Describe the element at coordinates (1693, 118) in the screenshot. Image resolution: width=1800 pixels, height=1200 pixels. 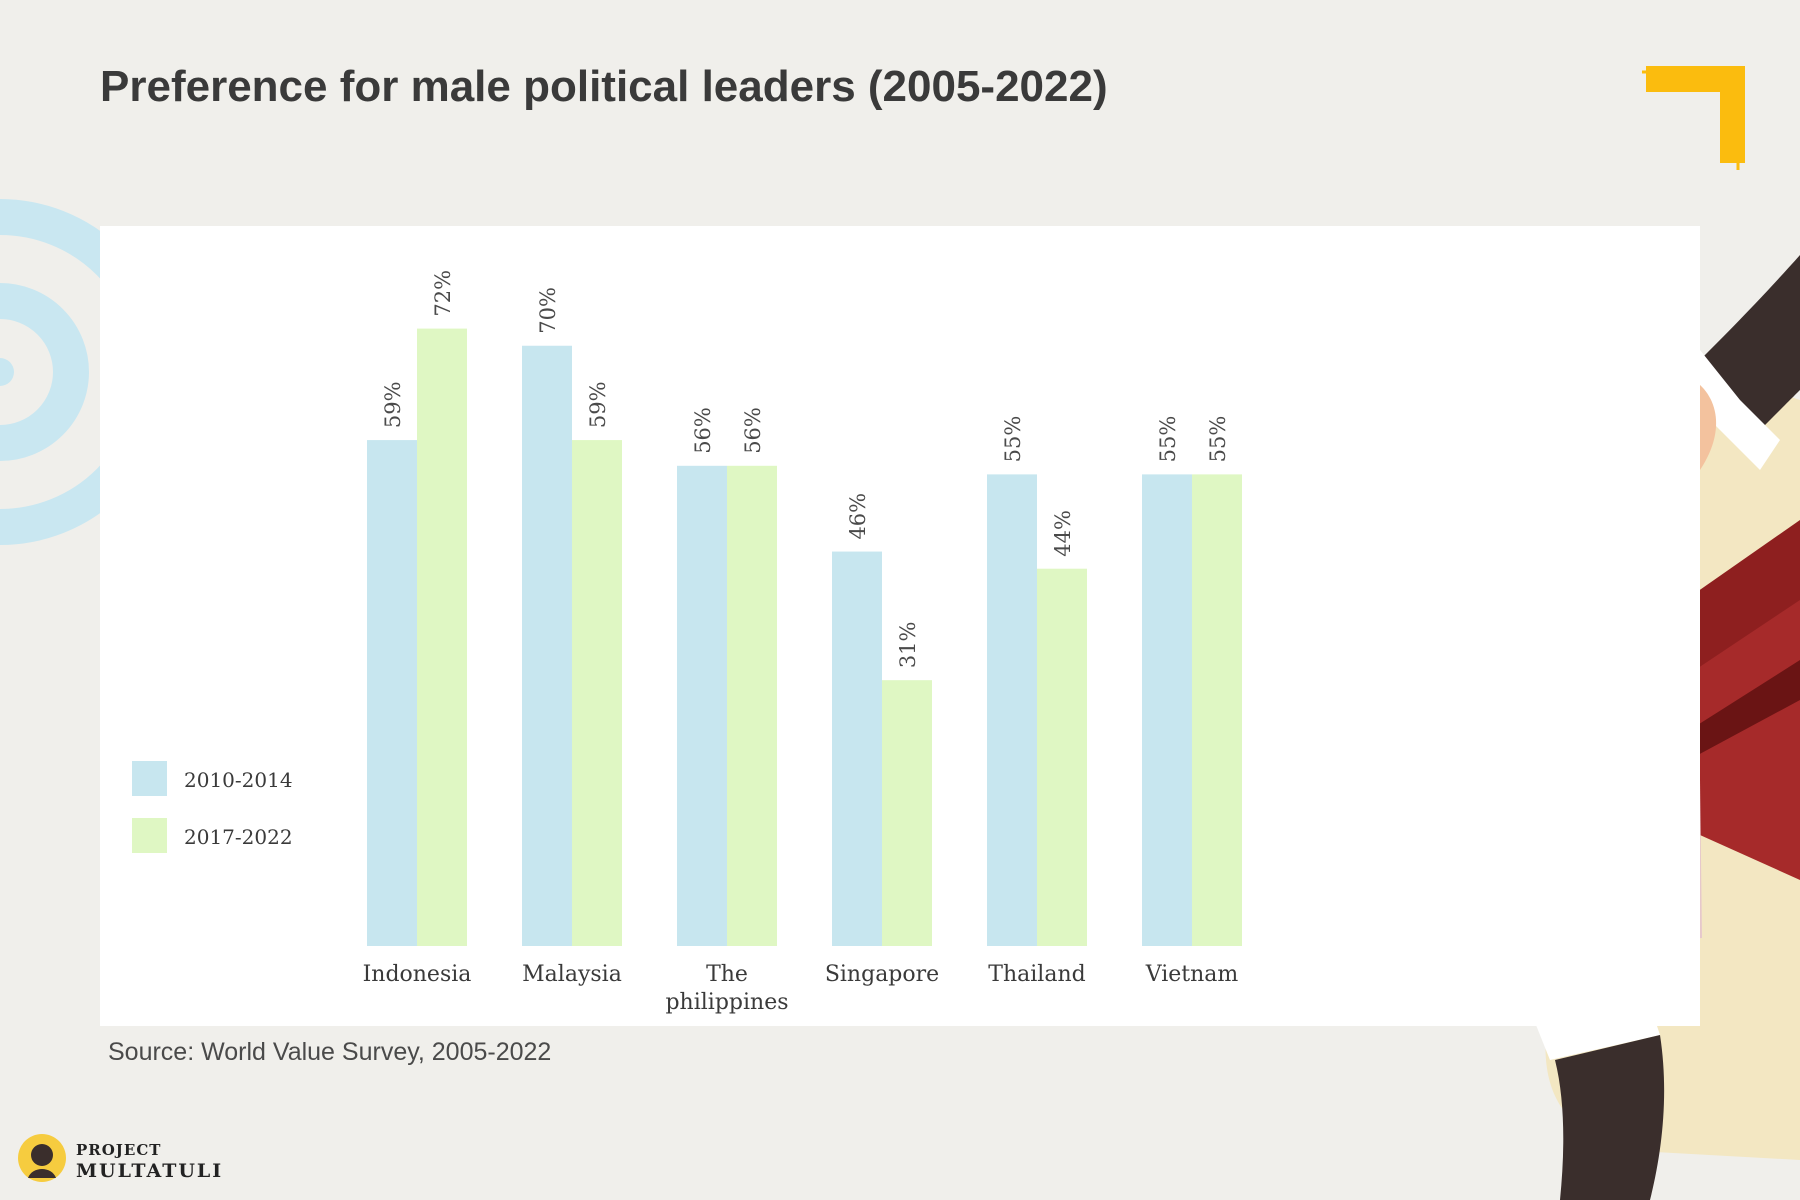
I see `corner-bracket-decoration` at that location.